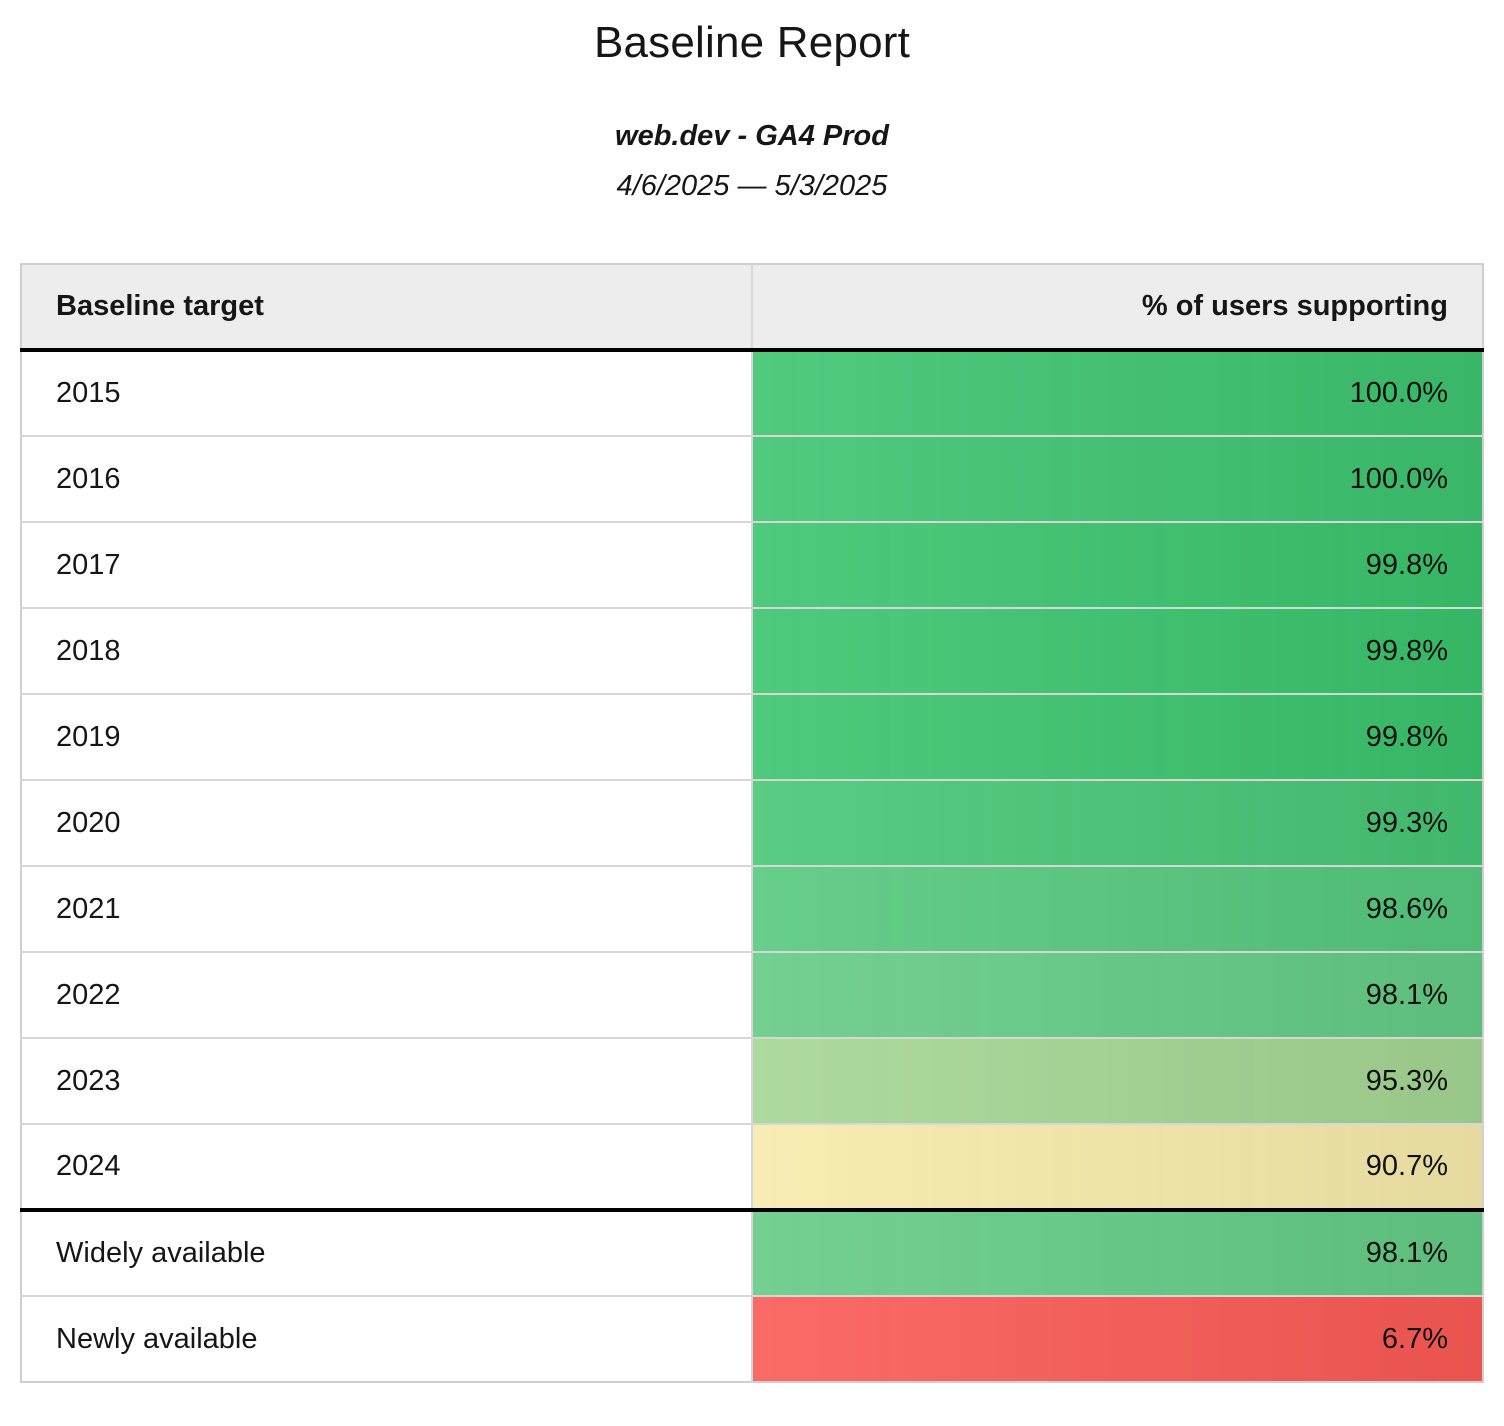 The image size is (1504, 1426). Describe the element at coordinates (386, 1338) in the screenshot. I see `baseline-target-cell: Newly available` at that location.